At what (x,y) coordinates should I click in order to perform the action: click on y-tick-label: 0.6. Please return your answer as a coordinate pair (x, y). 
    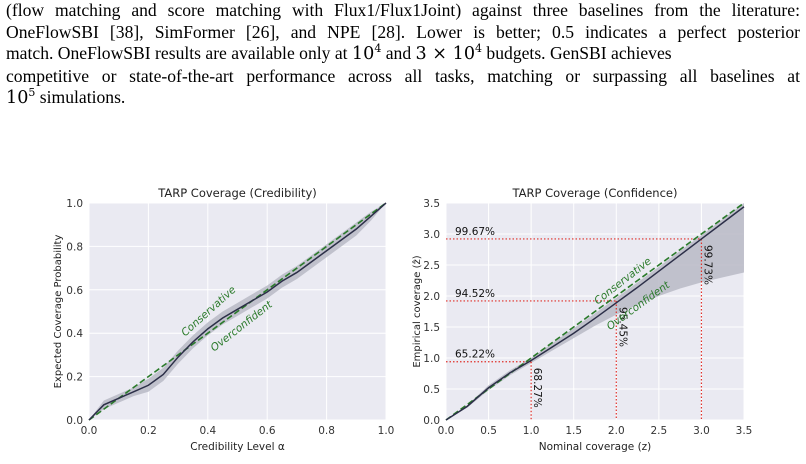
    Looking at the image, I should click on (74, 291).